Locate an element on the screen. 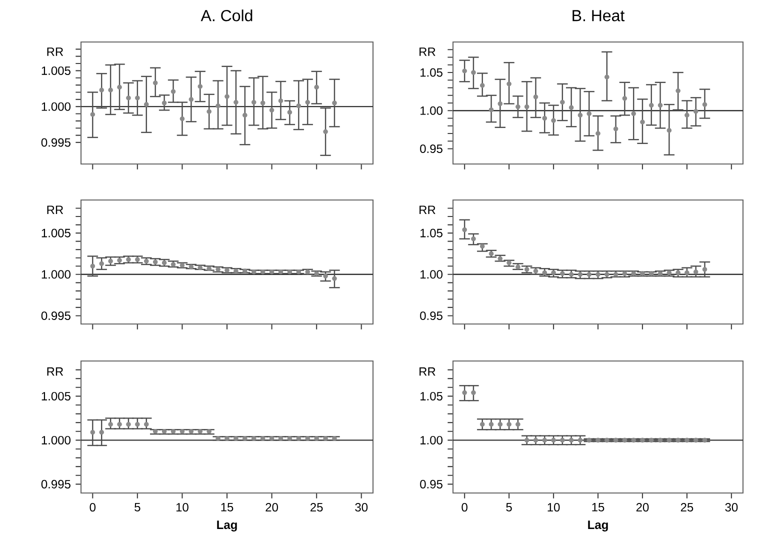 The image size is (757, 548). x-tick-label: 15 is located at coordinates (227, 507).